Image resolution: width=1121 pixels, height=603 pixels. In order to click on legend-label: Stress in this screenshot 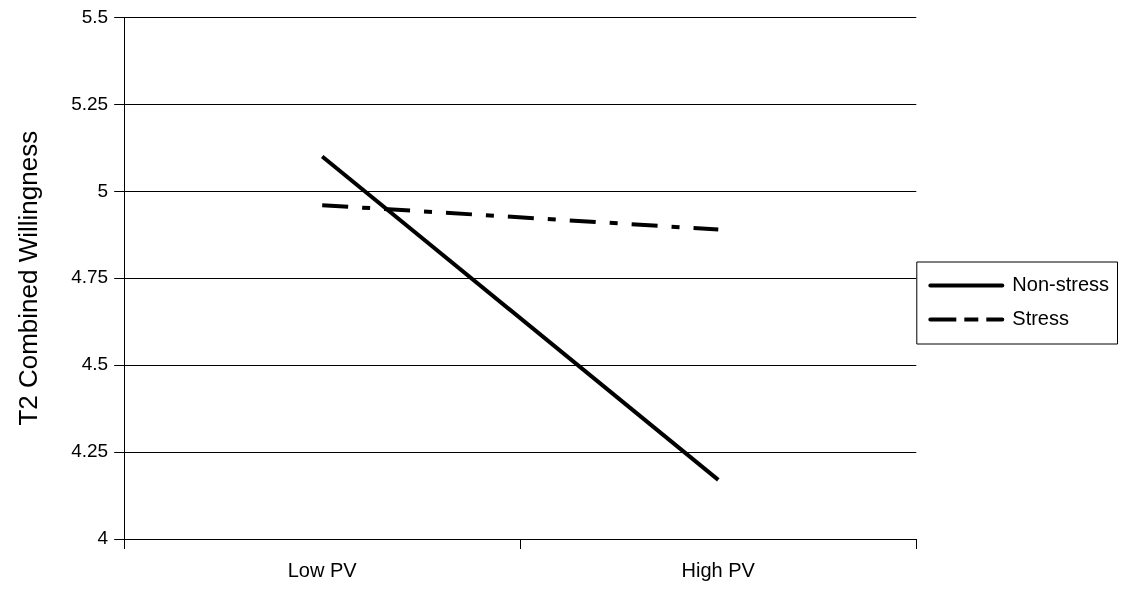, I will do `click(1040, 318)`.